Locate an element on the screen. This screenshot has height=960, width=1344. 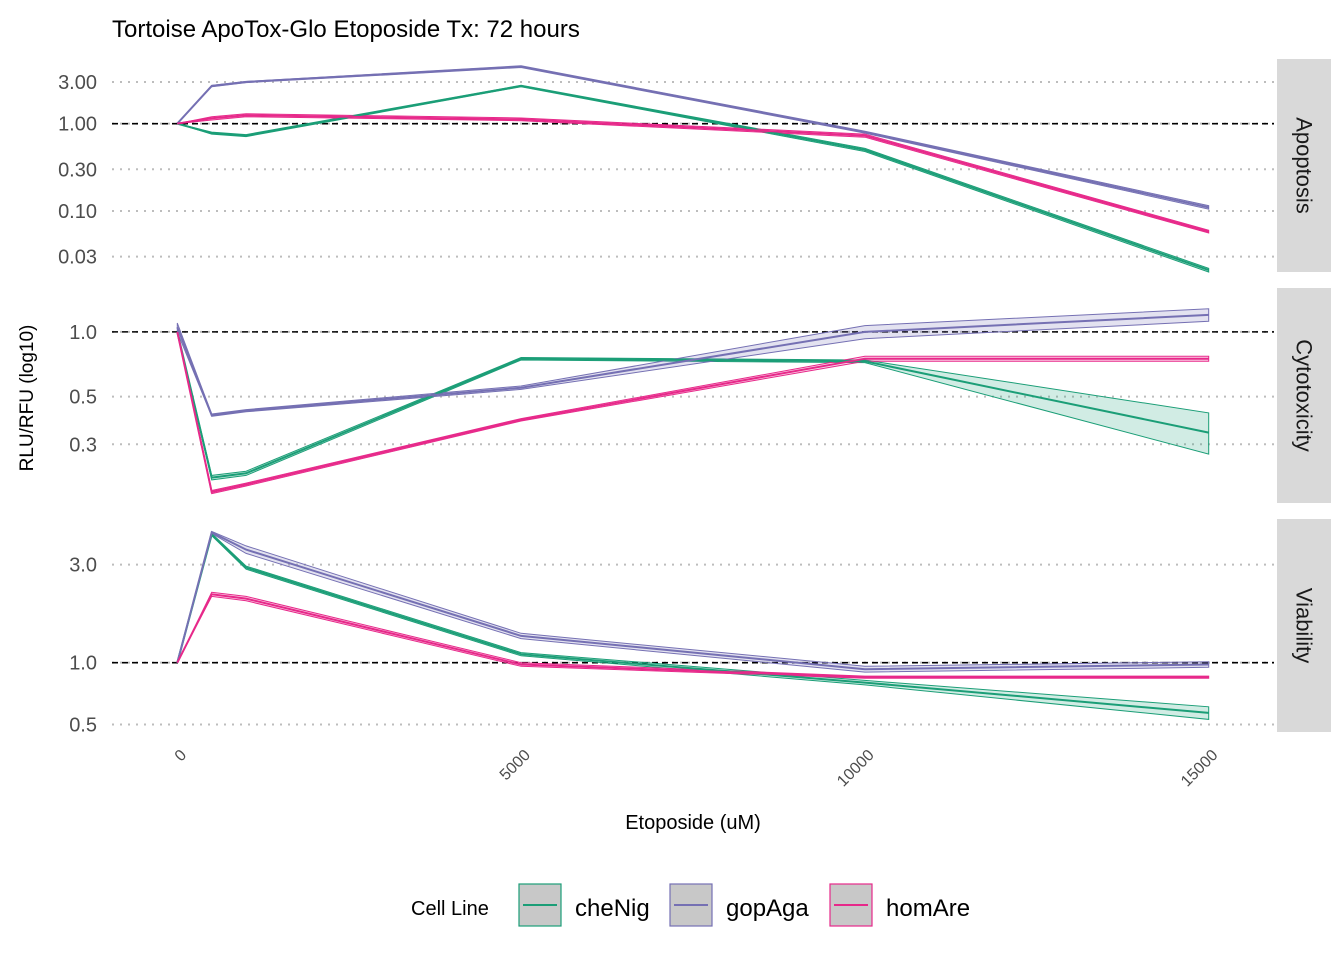
ribbon-chenig is located at coordinates (693, 406).